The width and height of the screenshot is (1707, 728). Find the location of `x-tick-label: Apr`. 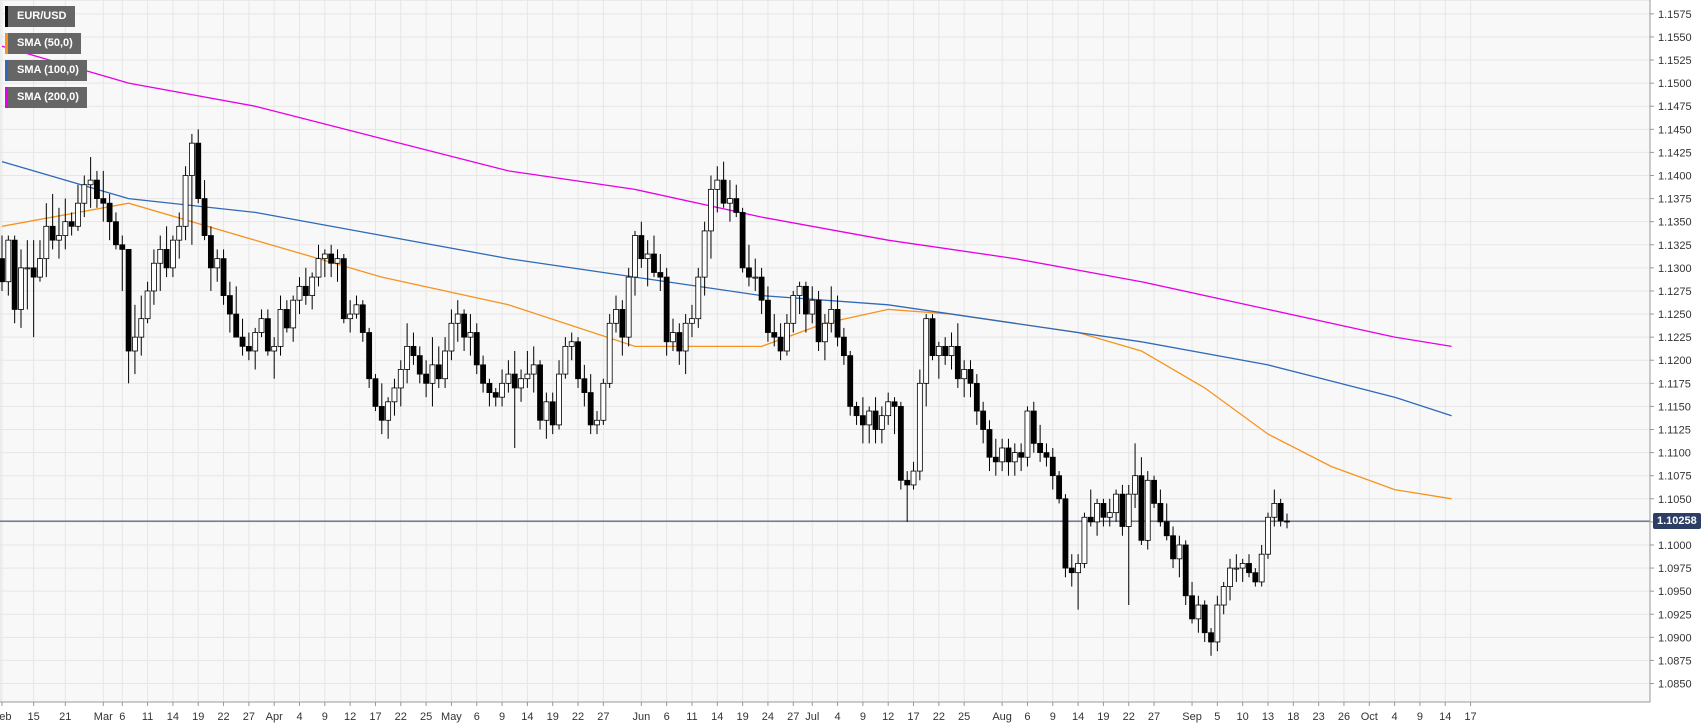

x-tick-label: Apr is located at coordinates (274, 717).